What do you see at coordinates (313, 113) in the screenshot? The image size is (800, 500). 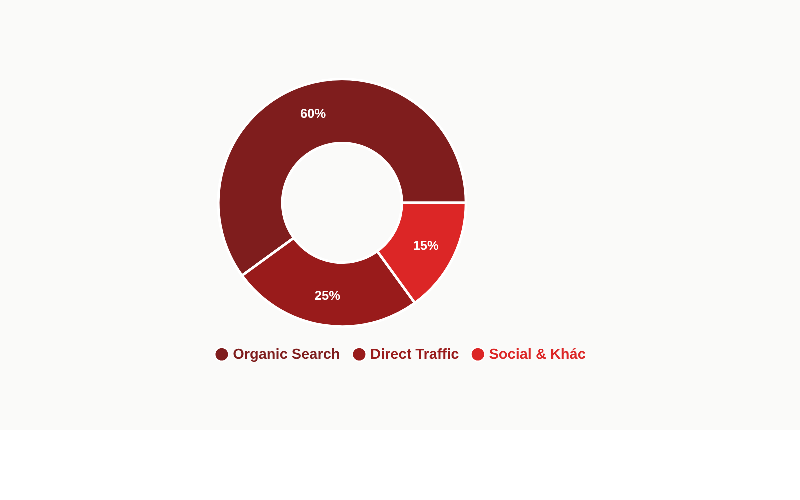 I see `data-label: 60%` at bounding box center [313, 113].